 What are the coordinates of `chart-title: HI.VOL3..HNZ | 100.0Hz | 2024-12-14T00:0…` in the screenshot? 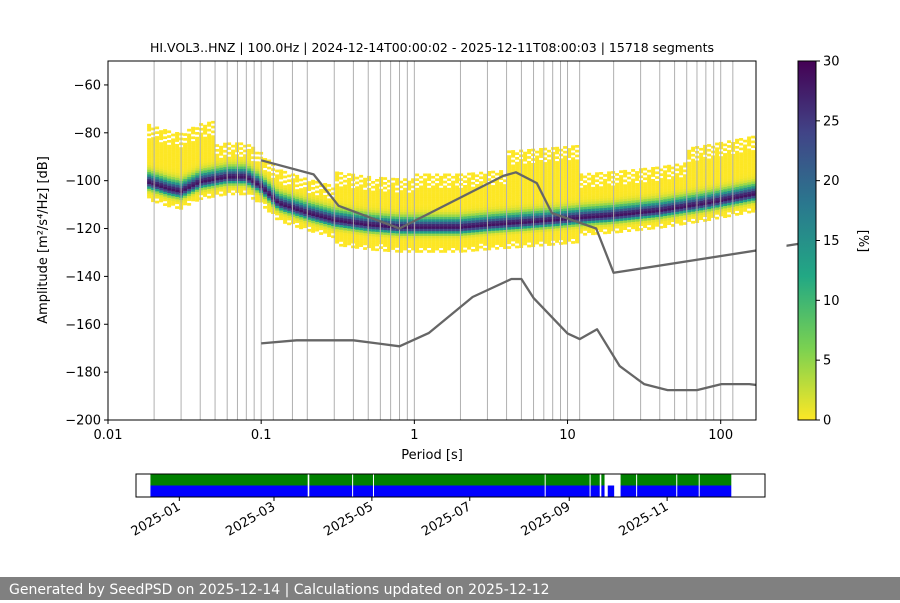 It's located at (432, 47).